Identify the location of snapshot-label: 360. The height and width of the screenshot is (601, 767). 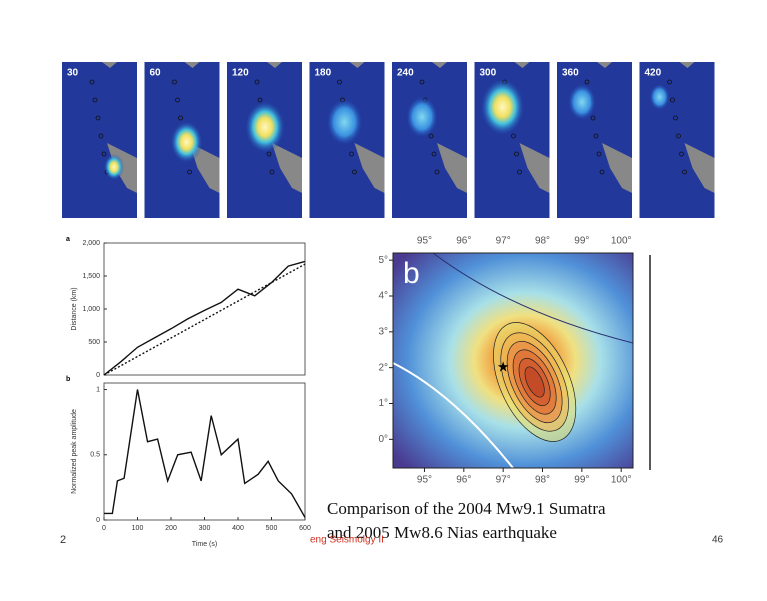
(570, 73).